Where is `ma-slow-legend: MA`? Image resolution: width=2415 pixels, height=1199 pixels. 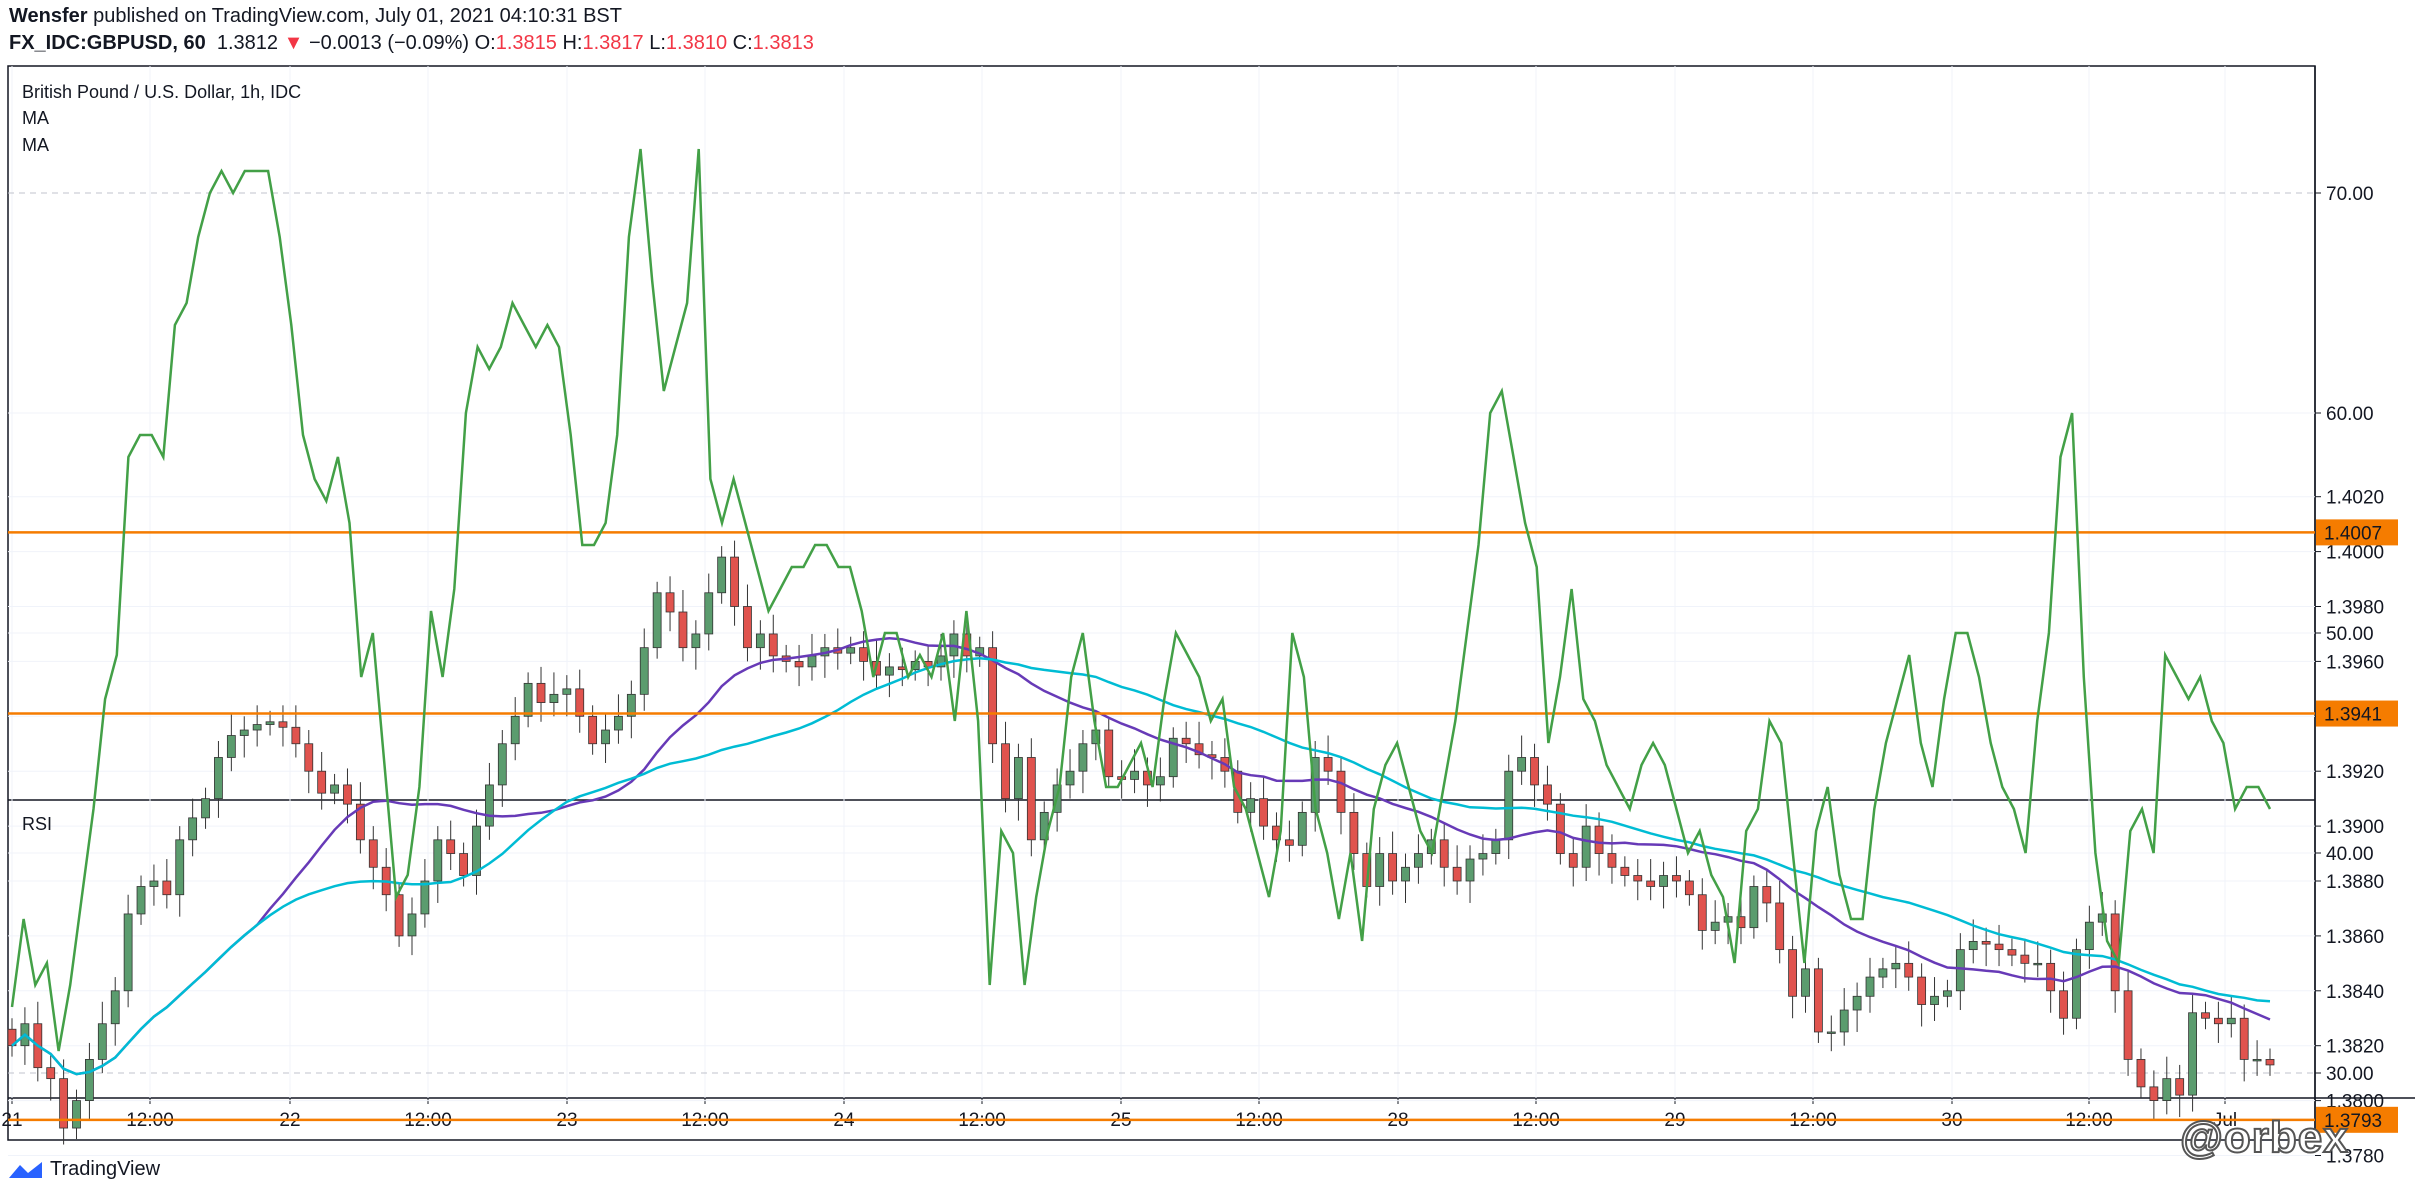 ma-slow-legend: MA is located at coordinates (35, 145).